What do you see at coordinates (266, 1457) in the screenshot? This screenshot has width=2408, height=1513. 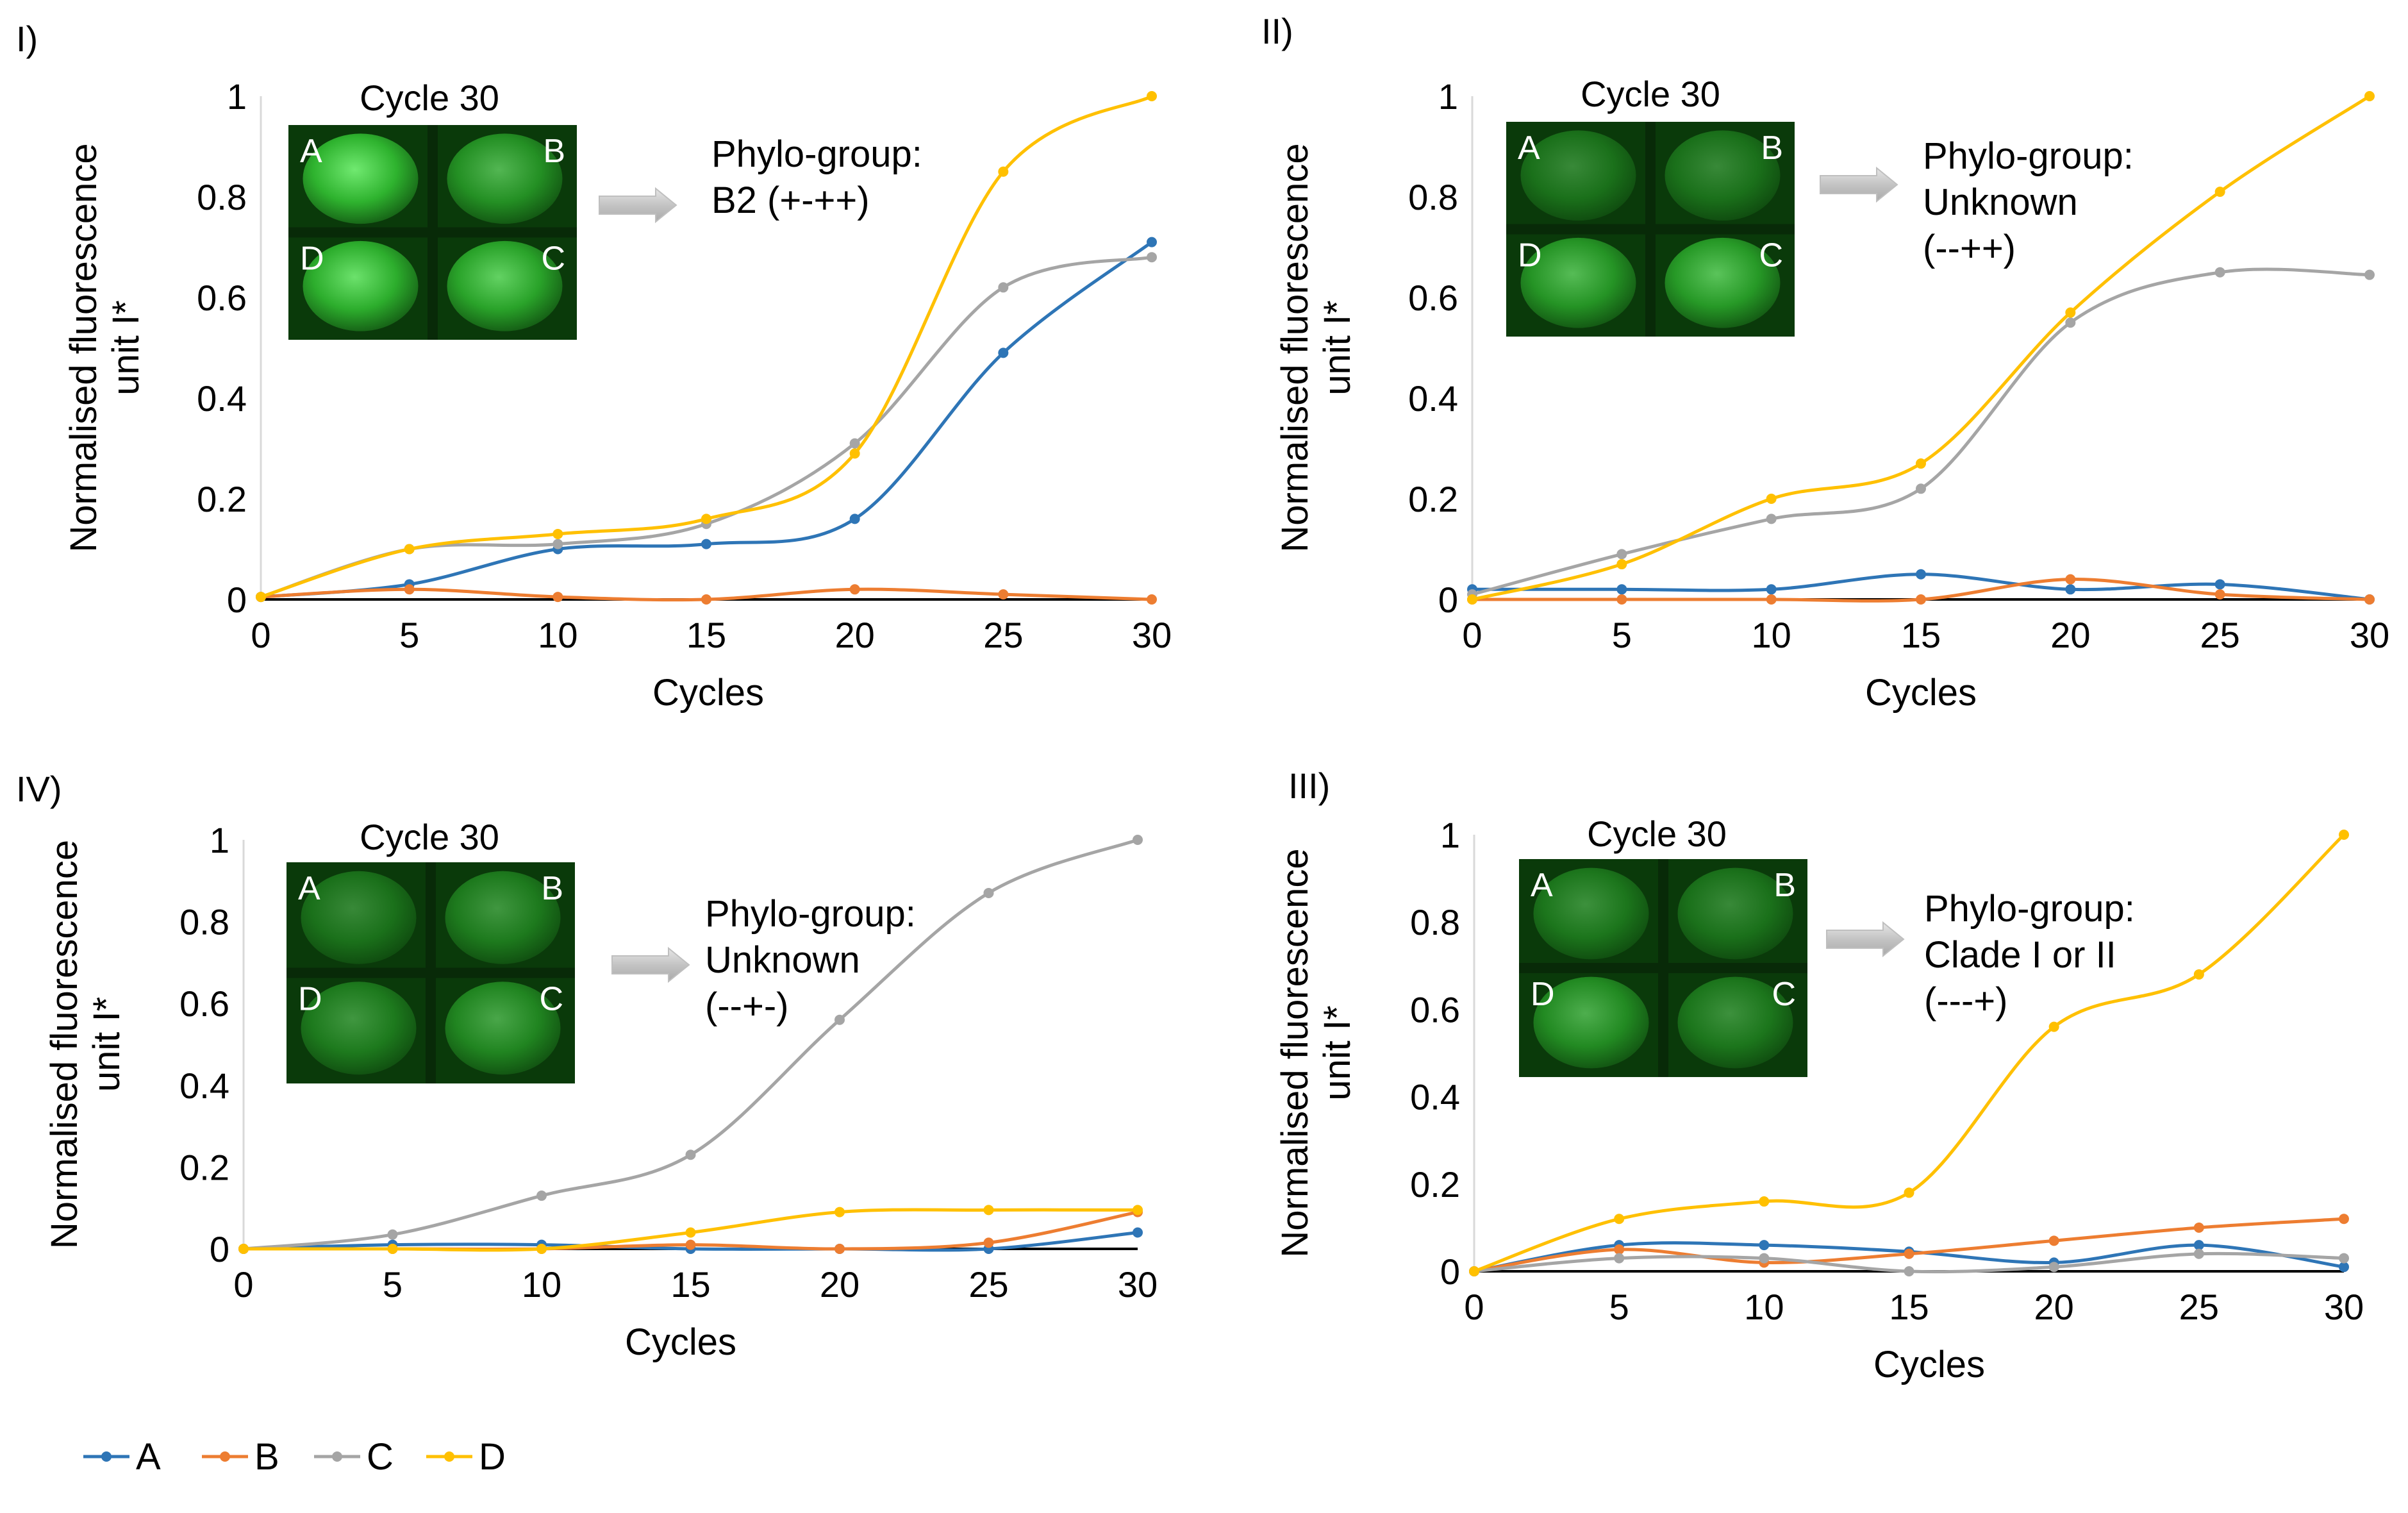 I see `legend-label: B` at bounding box center [266, 1457].